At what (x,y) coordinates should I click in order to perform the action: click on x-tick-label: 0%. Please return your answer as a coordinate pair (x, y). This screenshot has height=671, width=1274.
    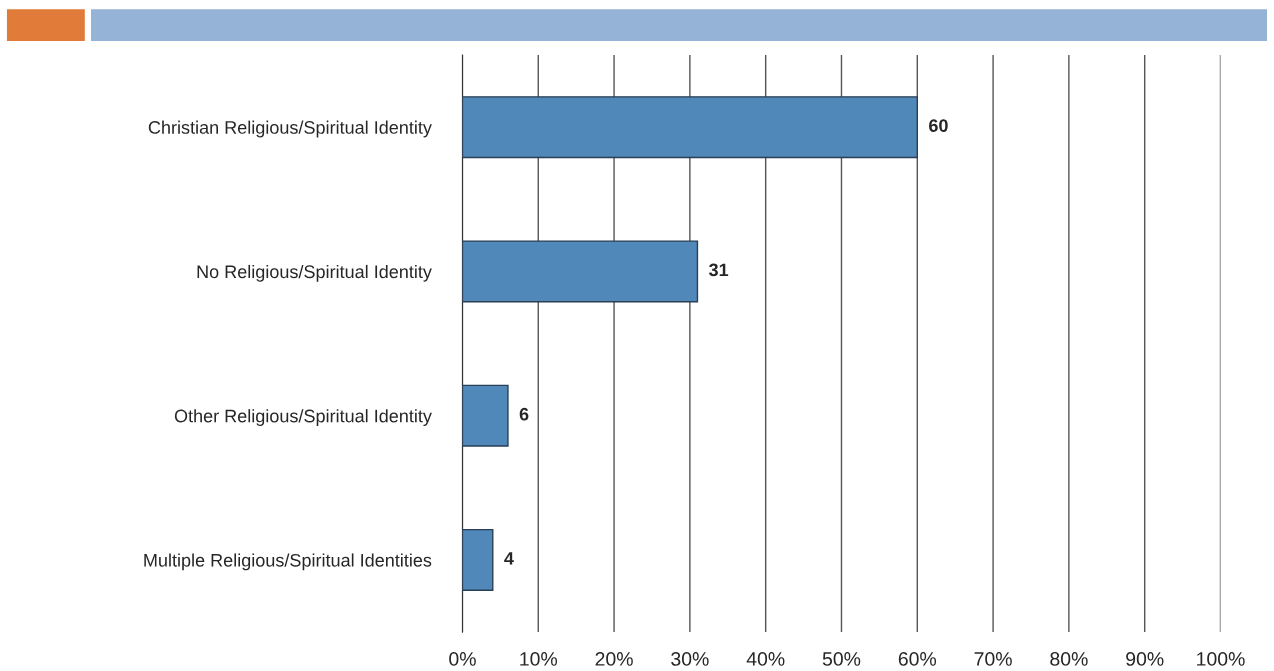
    Looking at the image, I should click on (462, 659).